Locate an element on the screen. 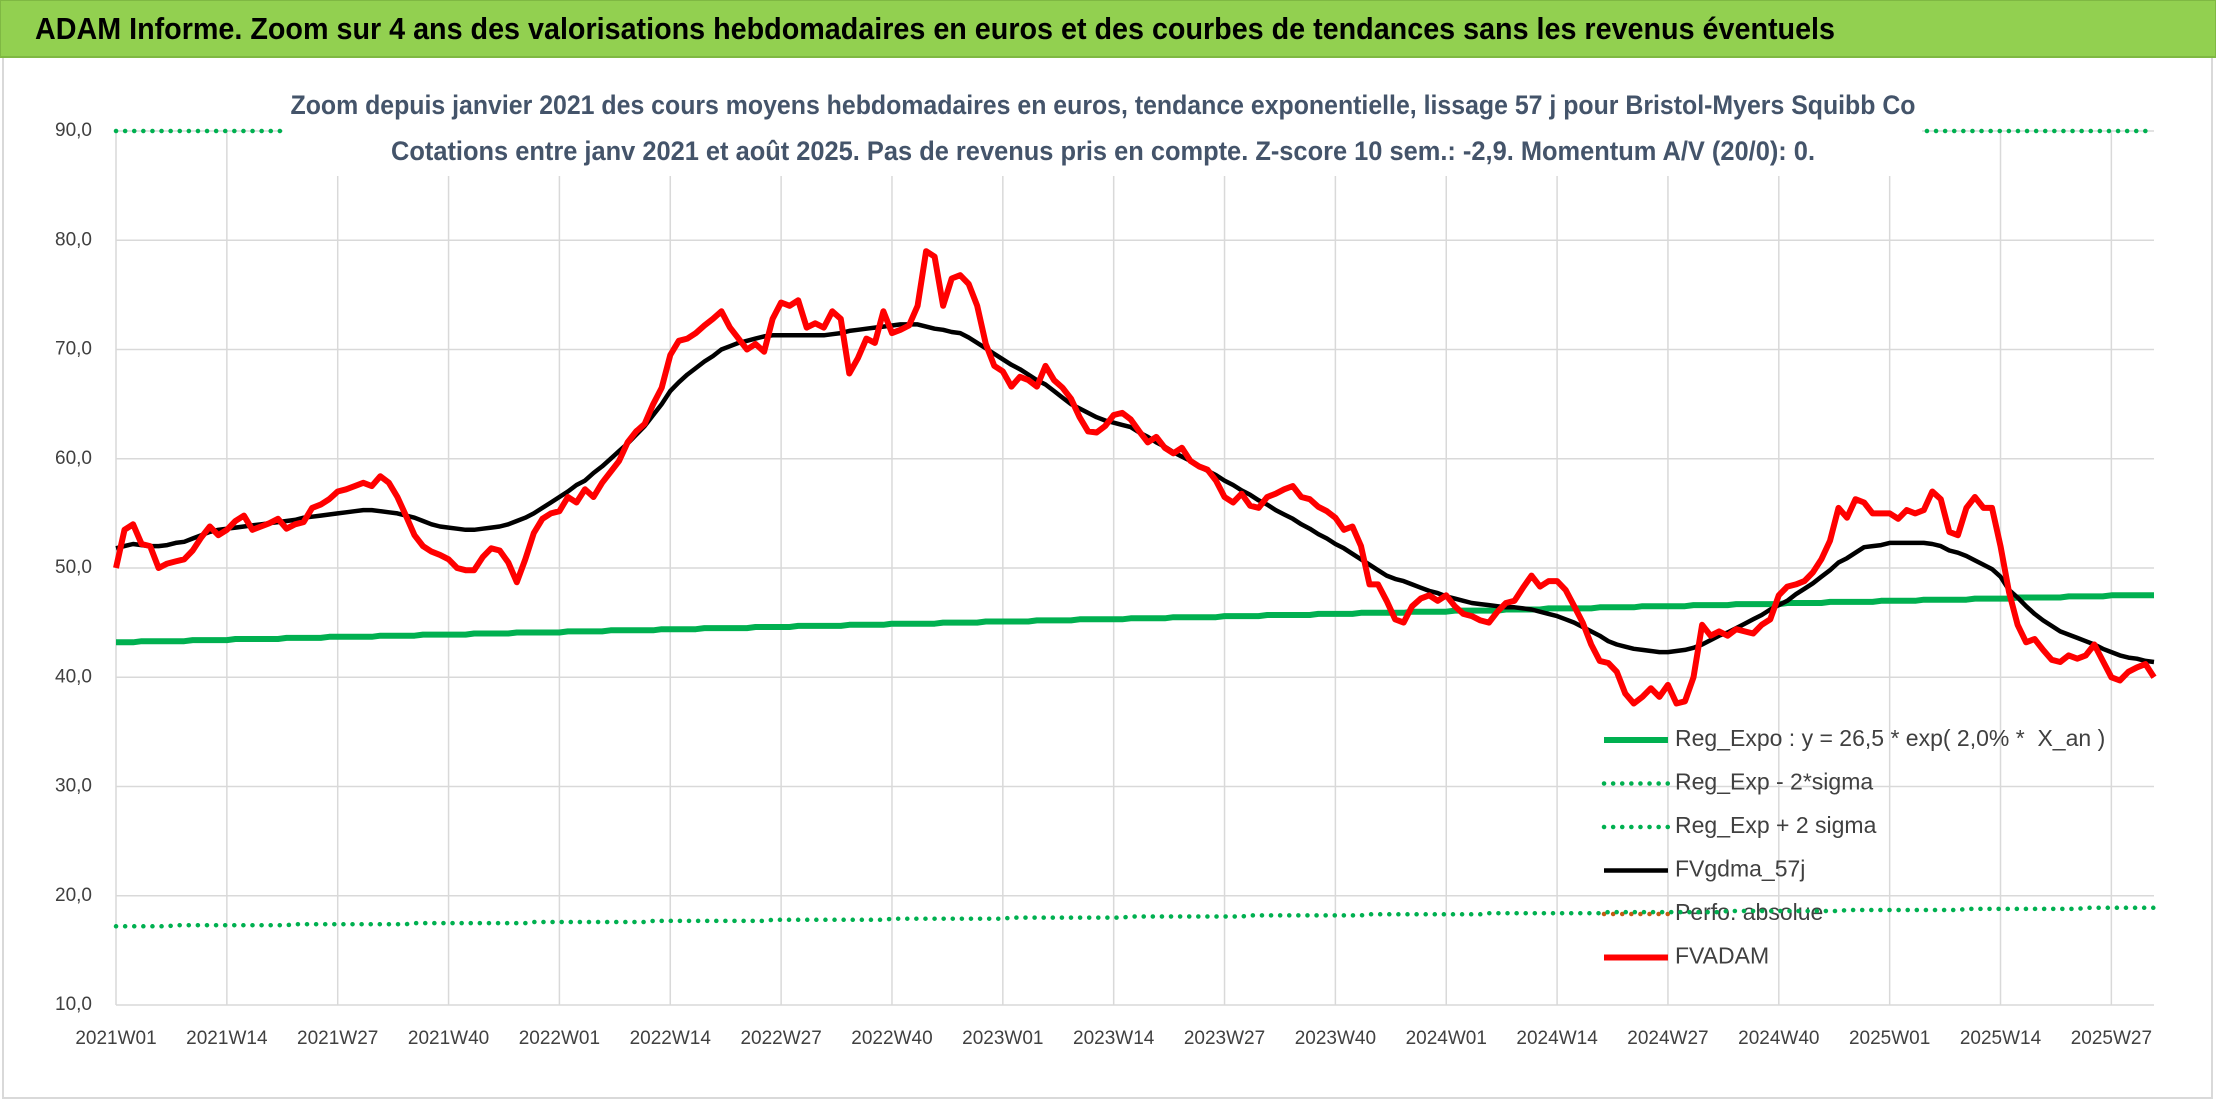 The height and width of the screenshot is (1102, 2216). y-tick-label: 40,0 is located at coordinates (73, 676).